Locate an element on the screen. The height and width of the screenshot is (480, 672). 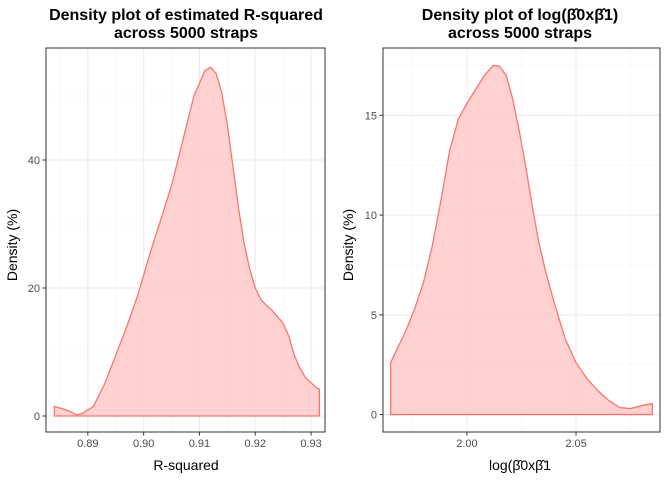
right-chart-y-tick-label: 5 is located at coordinates (374, 316).